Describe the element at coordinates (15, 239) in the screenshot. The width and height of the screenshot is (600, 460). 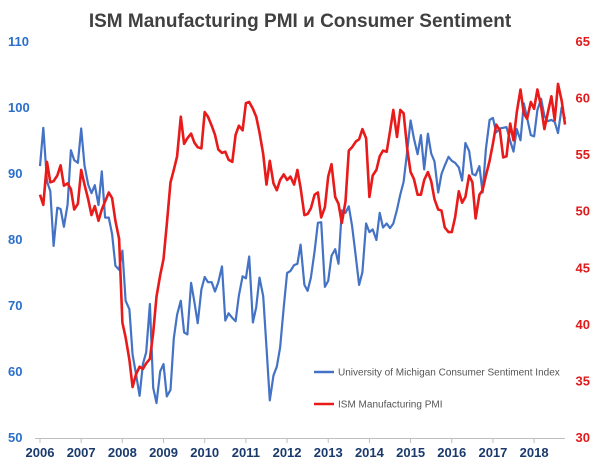
I see `left-tick-label: 80` at that location.